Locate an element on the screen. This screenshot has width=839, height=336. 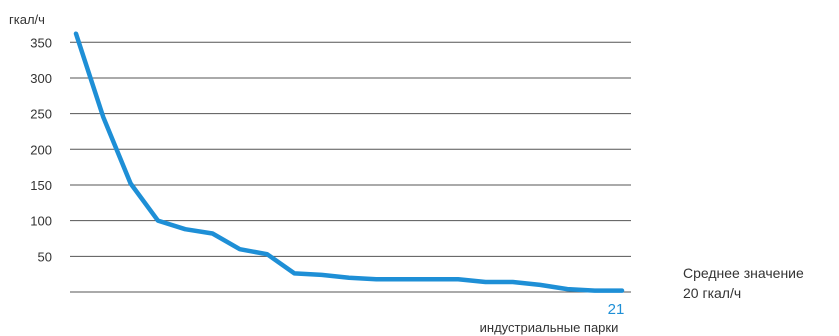
average-label: Среднее значение is located at coordinates (743, 273).